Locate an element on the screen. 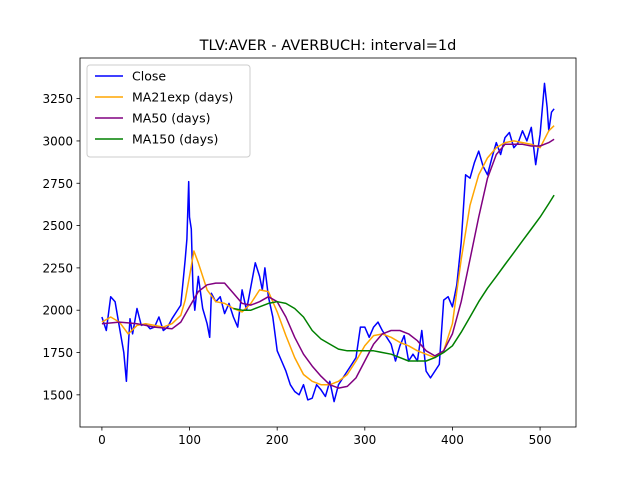 This screenshot has width=640, height=480. y-axis: 1500 1750 2000 2250 2500 2750 3000 3250 is located at coordinates (61, 247).